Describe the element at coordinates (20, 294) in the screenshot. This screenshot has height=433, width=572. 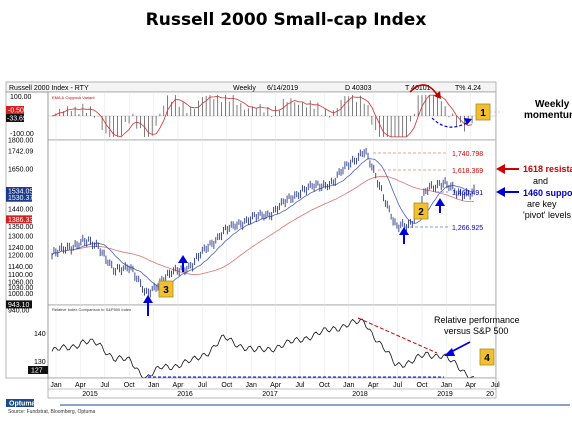
I see `price-y-label: 1000.00` at that location.